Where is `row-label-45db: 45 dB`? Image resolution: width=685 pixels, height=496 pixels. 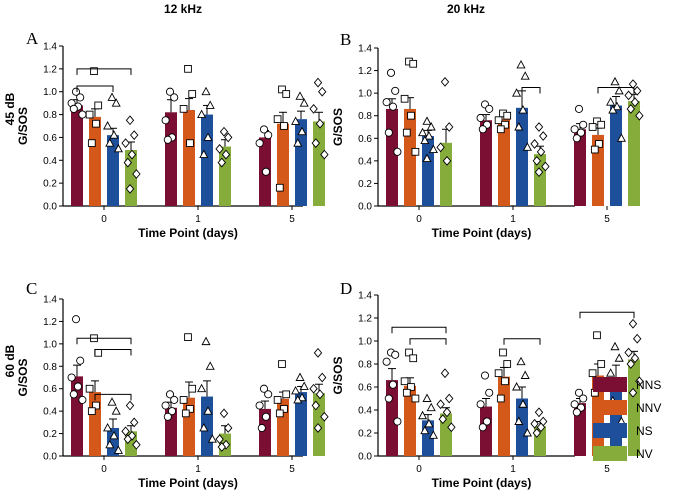 row-label-45db: 45 dB is located at coordinates (10, 108).